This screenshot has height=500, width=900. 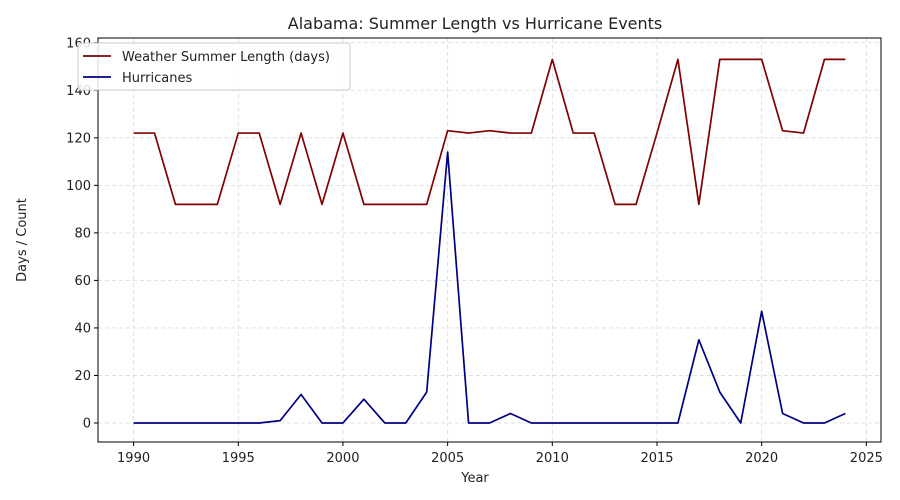 I want to click on y-tick-label: 80, so click(x=82, y=233).